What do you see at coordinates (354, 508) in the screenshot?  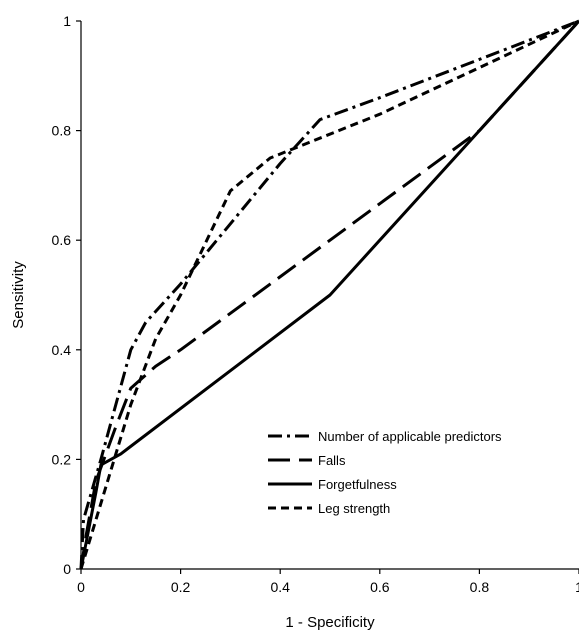 I see `legend-label-leg-strength: Leg strength` at bounding box center [354, 508].